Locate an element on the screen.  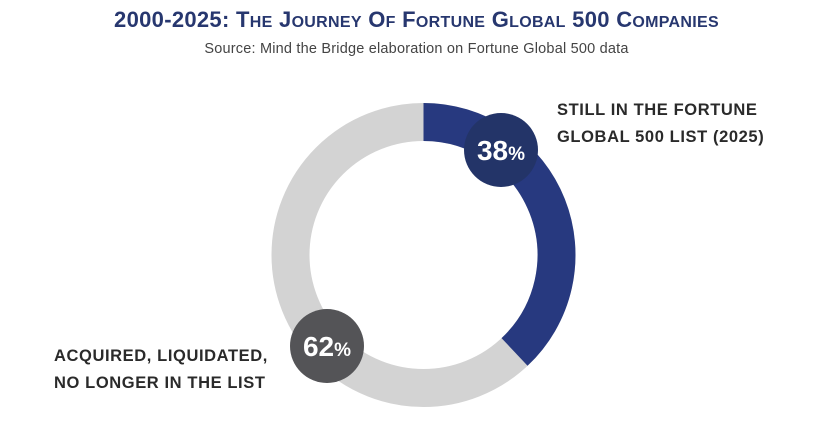
badge-62-text: 62% is located at coordinates (327, 346).